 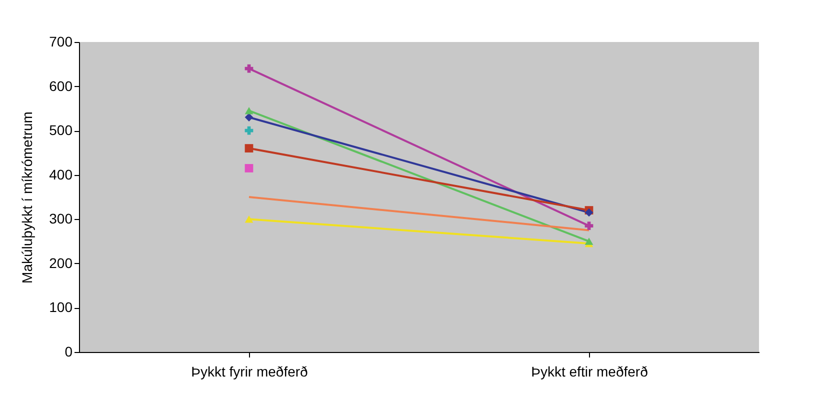 I want to click on y-tick-label: 600, so click(x=61, y=86).